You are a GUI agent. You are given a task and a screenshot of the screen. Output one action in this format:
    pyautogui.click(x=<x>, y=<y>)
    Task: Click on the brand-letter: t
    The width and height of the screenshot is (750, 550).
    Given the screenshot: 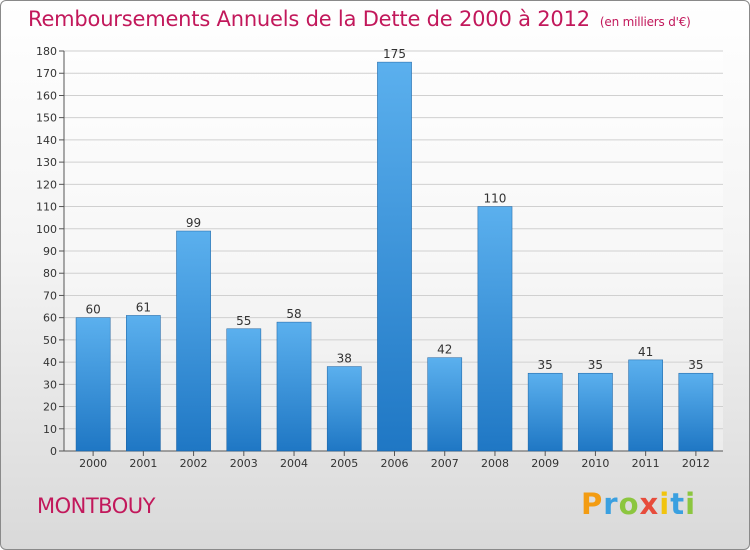 What is the action you would take?
    pyautogui.click(x=678, y=504)
    